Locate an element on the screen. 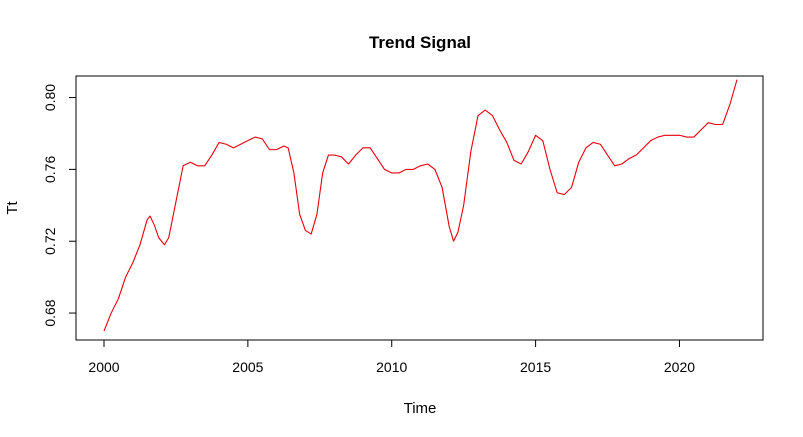 This screenshot has width=803, height=437. x-tick-label: 2010 is located at coordinates (391, 367).